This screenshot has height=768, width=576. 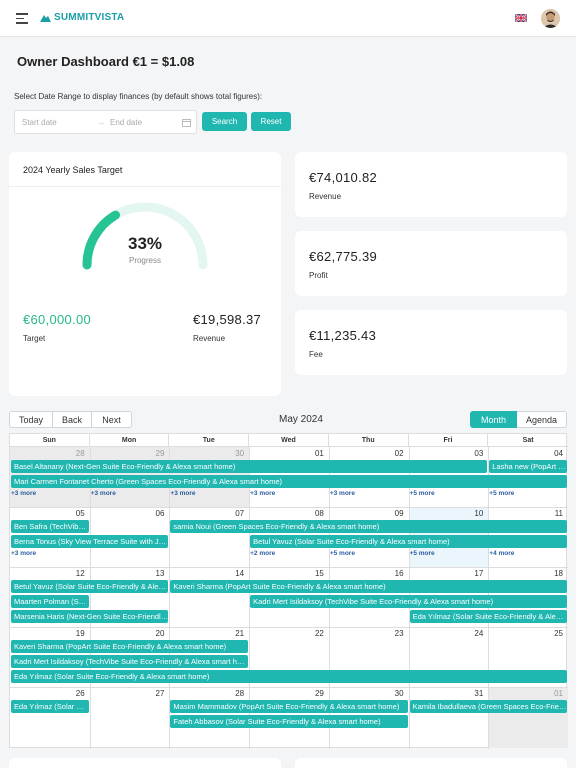 I want to click on date-range-picker: Start date → End date, so click(x=105, y=122).